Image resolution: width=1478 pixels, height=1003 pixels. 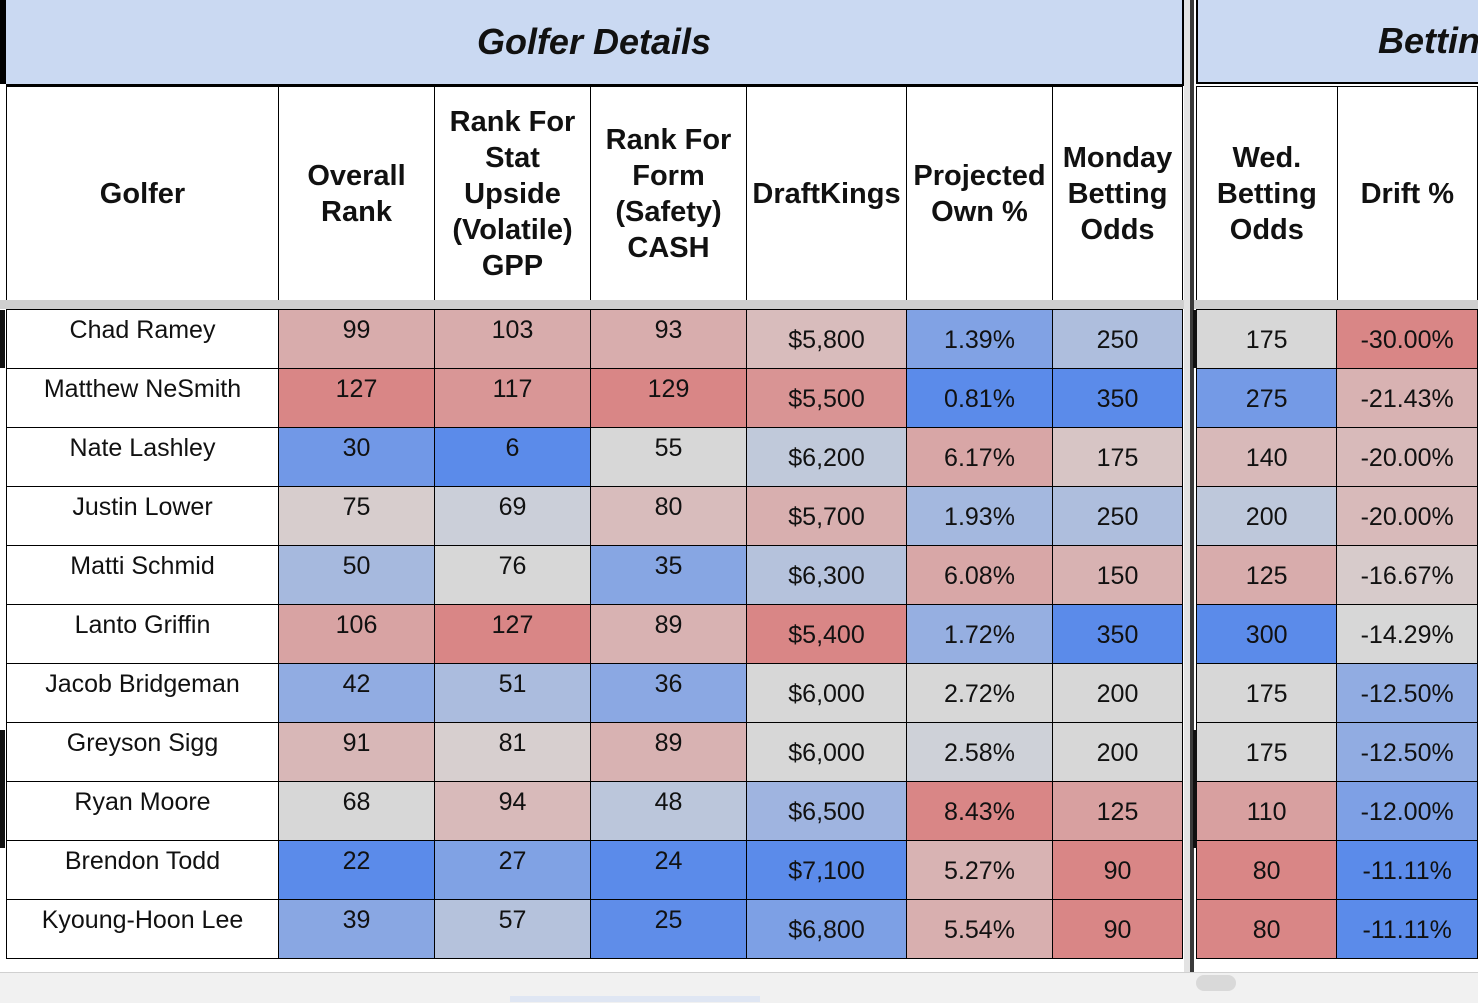 I want to click on betting-group-header: Betting, so click(x=1337, y=42).